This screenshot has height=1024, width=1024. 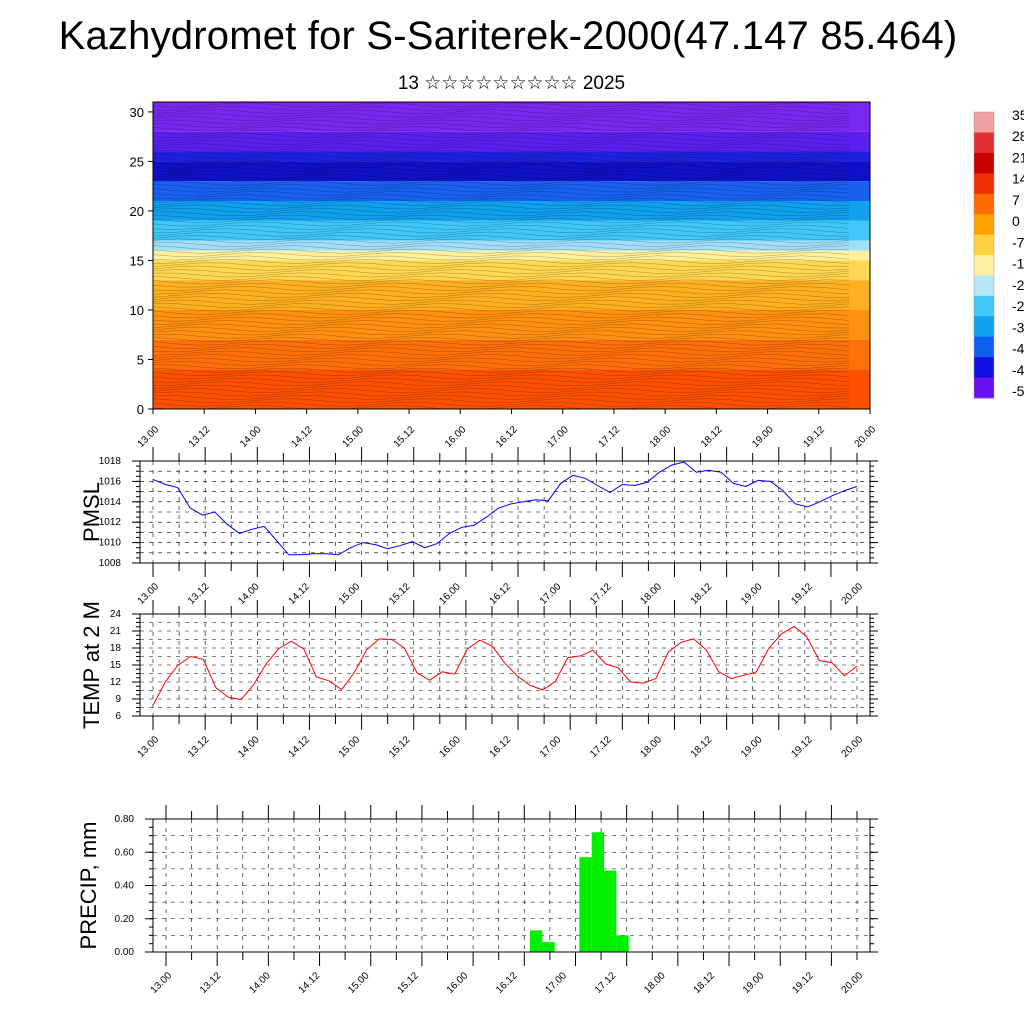 What do you see at coordinates (110, 543) in the screenshot?
I see `y-tick-label: 1010` at bounding box center [110, 543].